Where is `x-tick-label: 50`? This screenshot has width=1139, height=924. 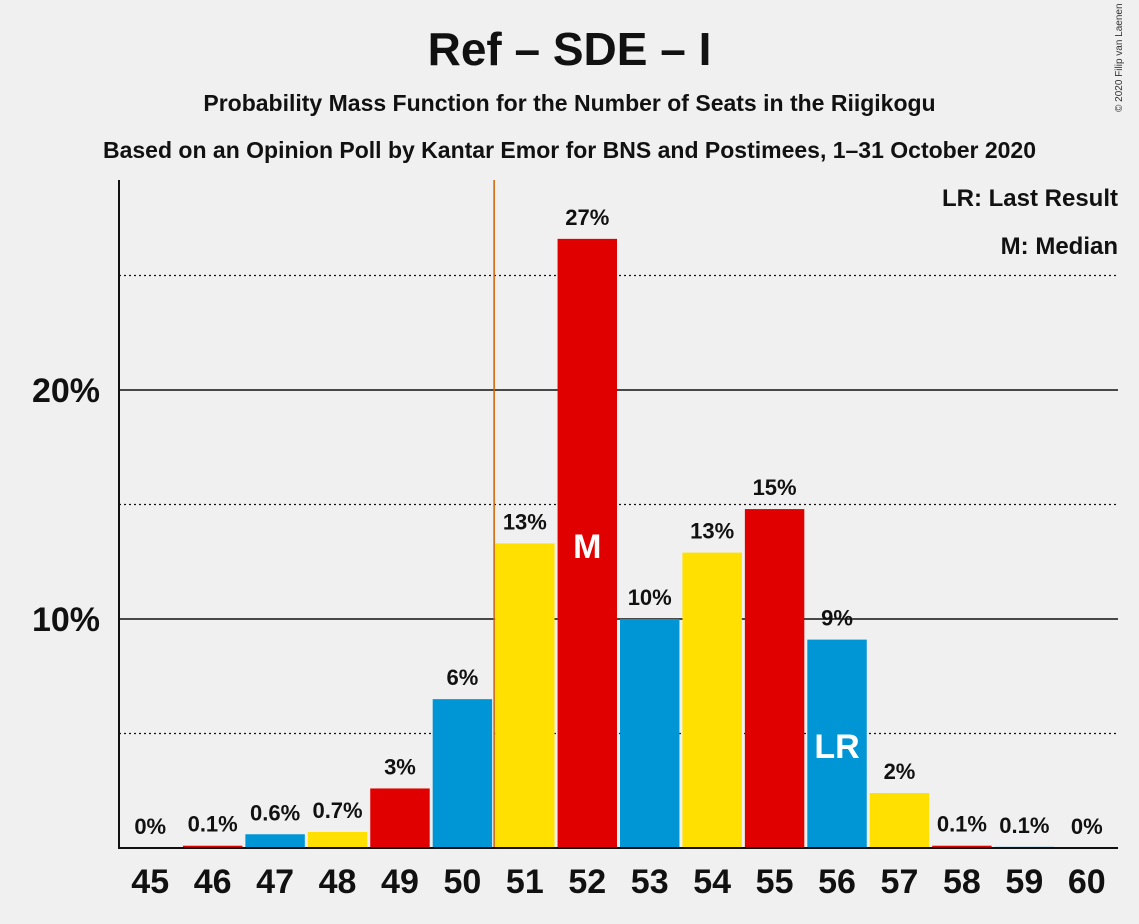
x-tick-label: 50 is located at coordinates (462, 882).